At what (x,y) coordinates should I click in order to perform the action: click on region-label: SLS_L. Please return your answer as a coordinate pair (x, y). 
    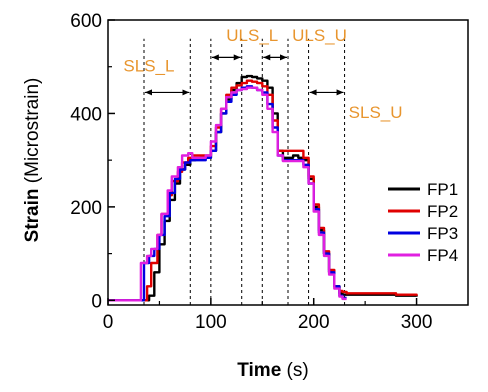
    Looking at the image, I should click on (148, 65).